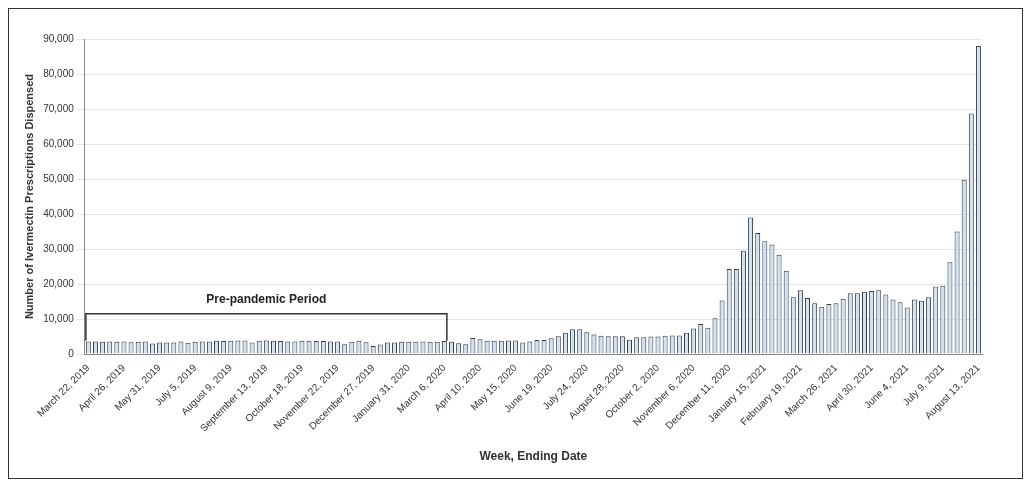 The width and height of the screenshot is (1031, 487). What do you see at coordinates (59, 143) in the screenshot?
I see `y-tick-label: 60,000` at bounding box center [59, 143].